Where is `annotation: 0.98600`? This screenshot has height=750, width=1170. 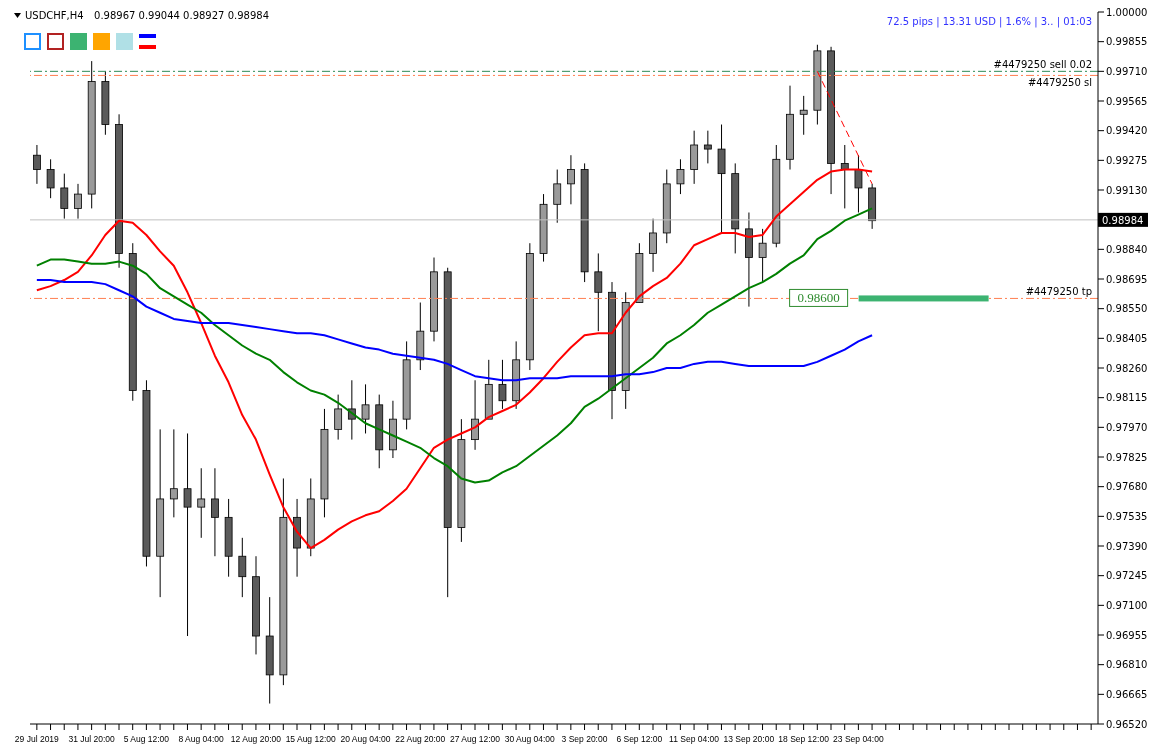 annotation: 0.98600 is located at coordinates (818, 298).